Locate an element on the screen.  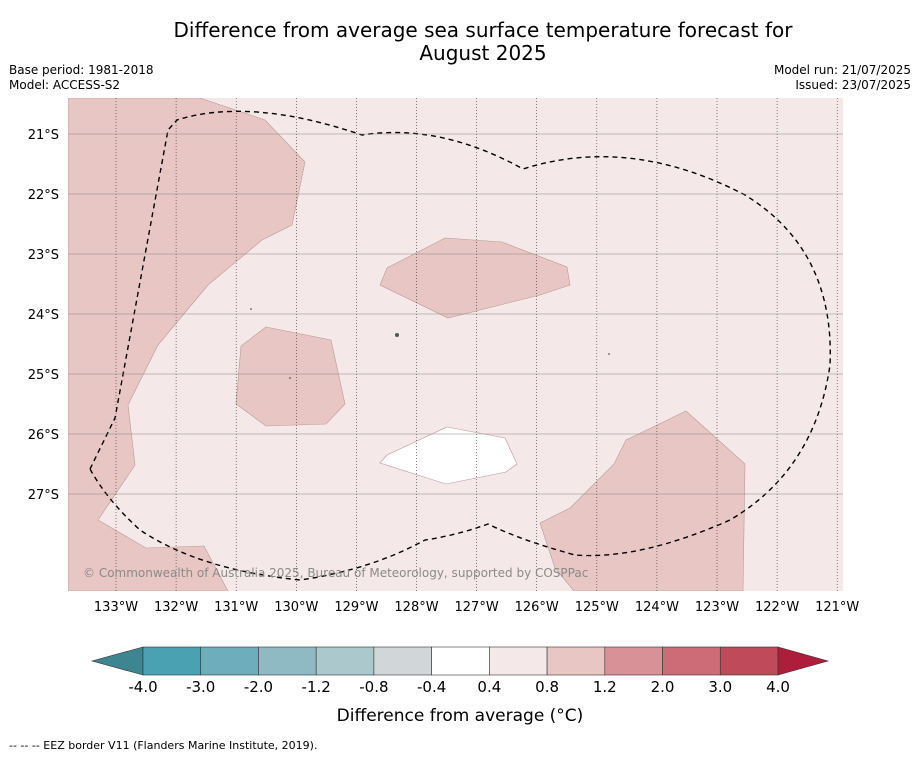
colorbar-tick-label: 0.4 is located at coordinates (489, 687).